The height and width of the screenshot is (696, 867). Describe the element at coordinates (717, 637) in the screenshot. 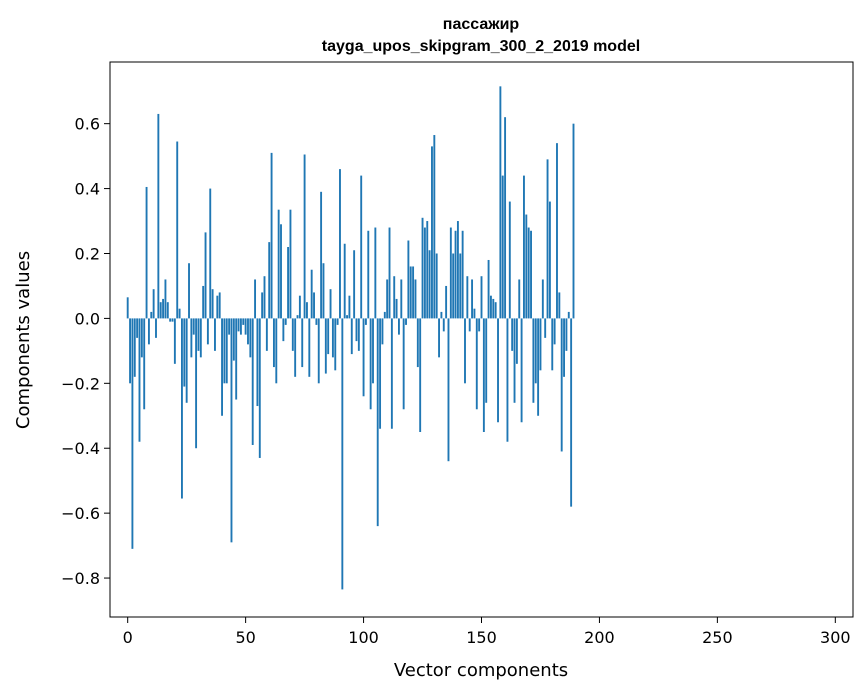

I see `x-tick-label: 250` at that location.